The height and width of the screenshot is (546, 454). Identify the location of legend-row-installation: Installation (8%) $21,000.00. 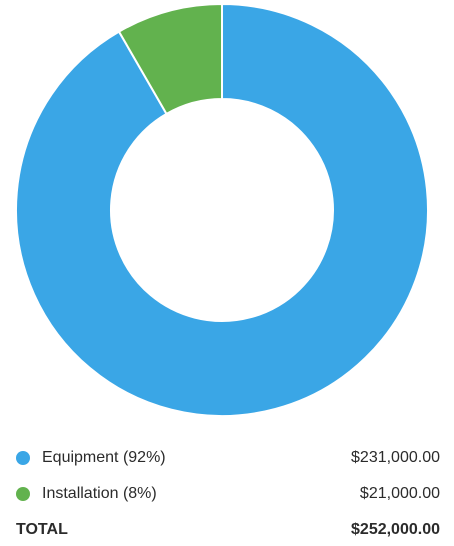
(228, 494).